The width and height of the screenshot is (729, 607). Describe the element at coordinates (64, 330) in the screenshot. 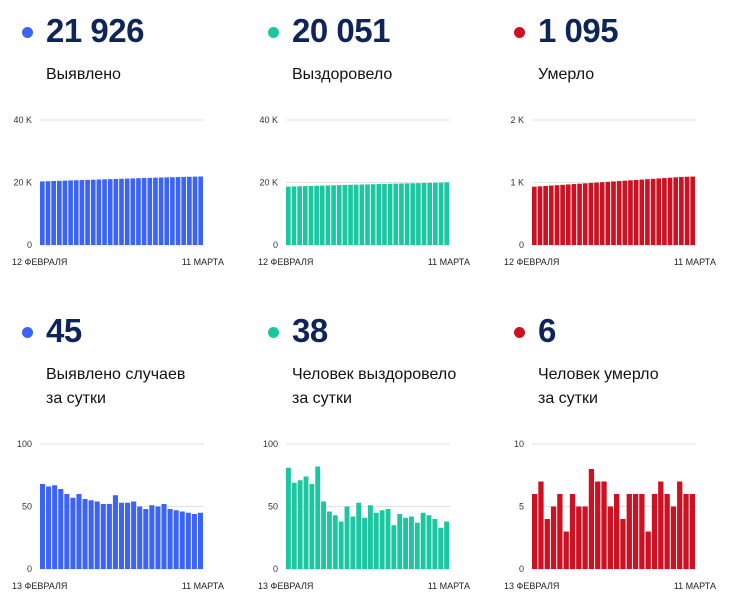

I see `stat-number: 45` at that location.